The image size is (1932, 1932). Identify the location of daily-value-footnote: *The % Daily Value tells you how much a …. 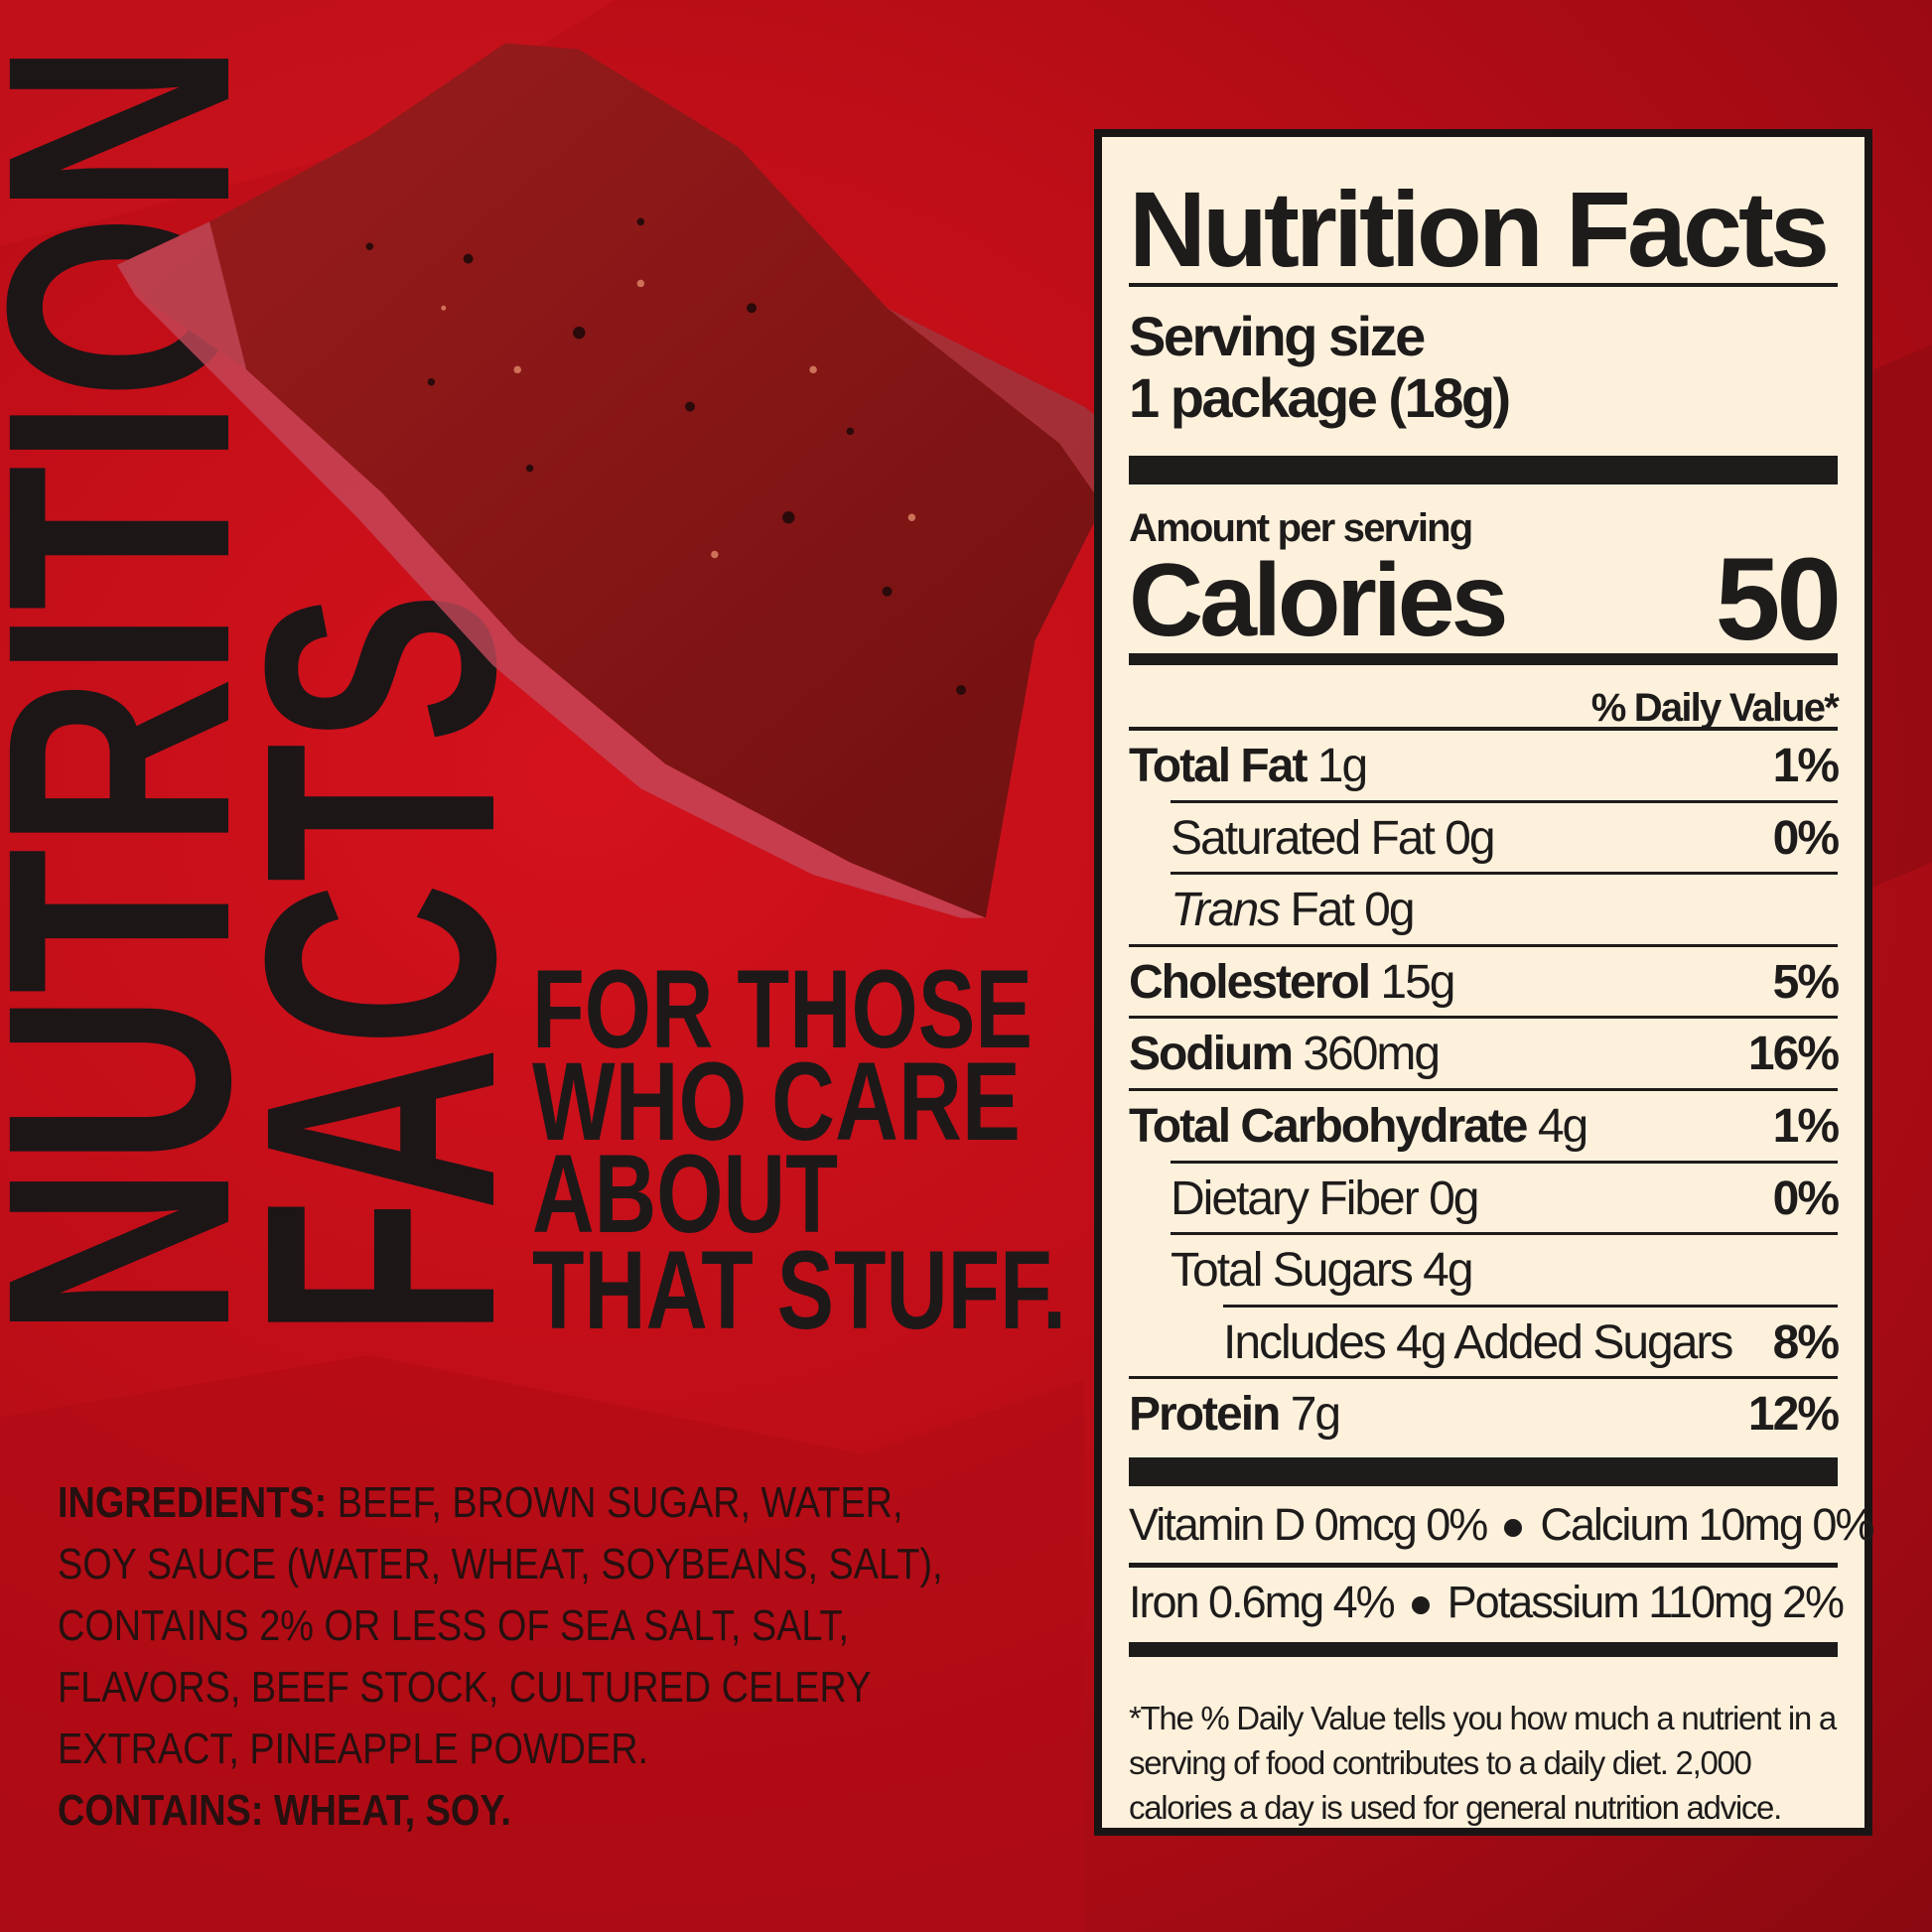
(1483, 1763).